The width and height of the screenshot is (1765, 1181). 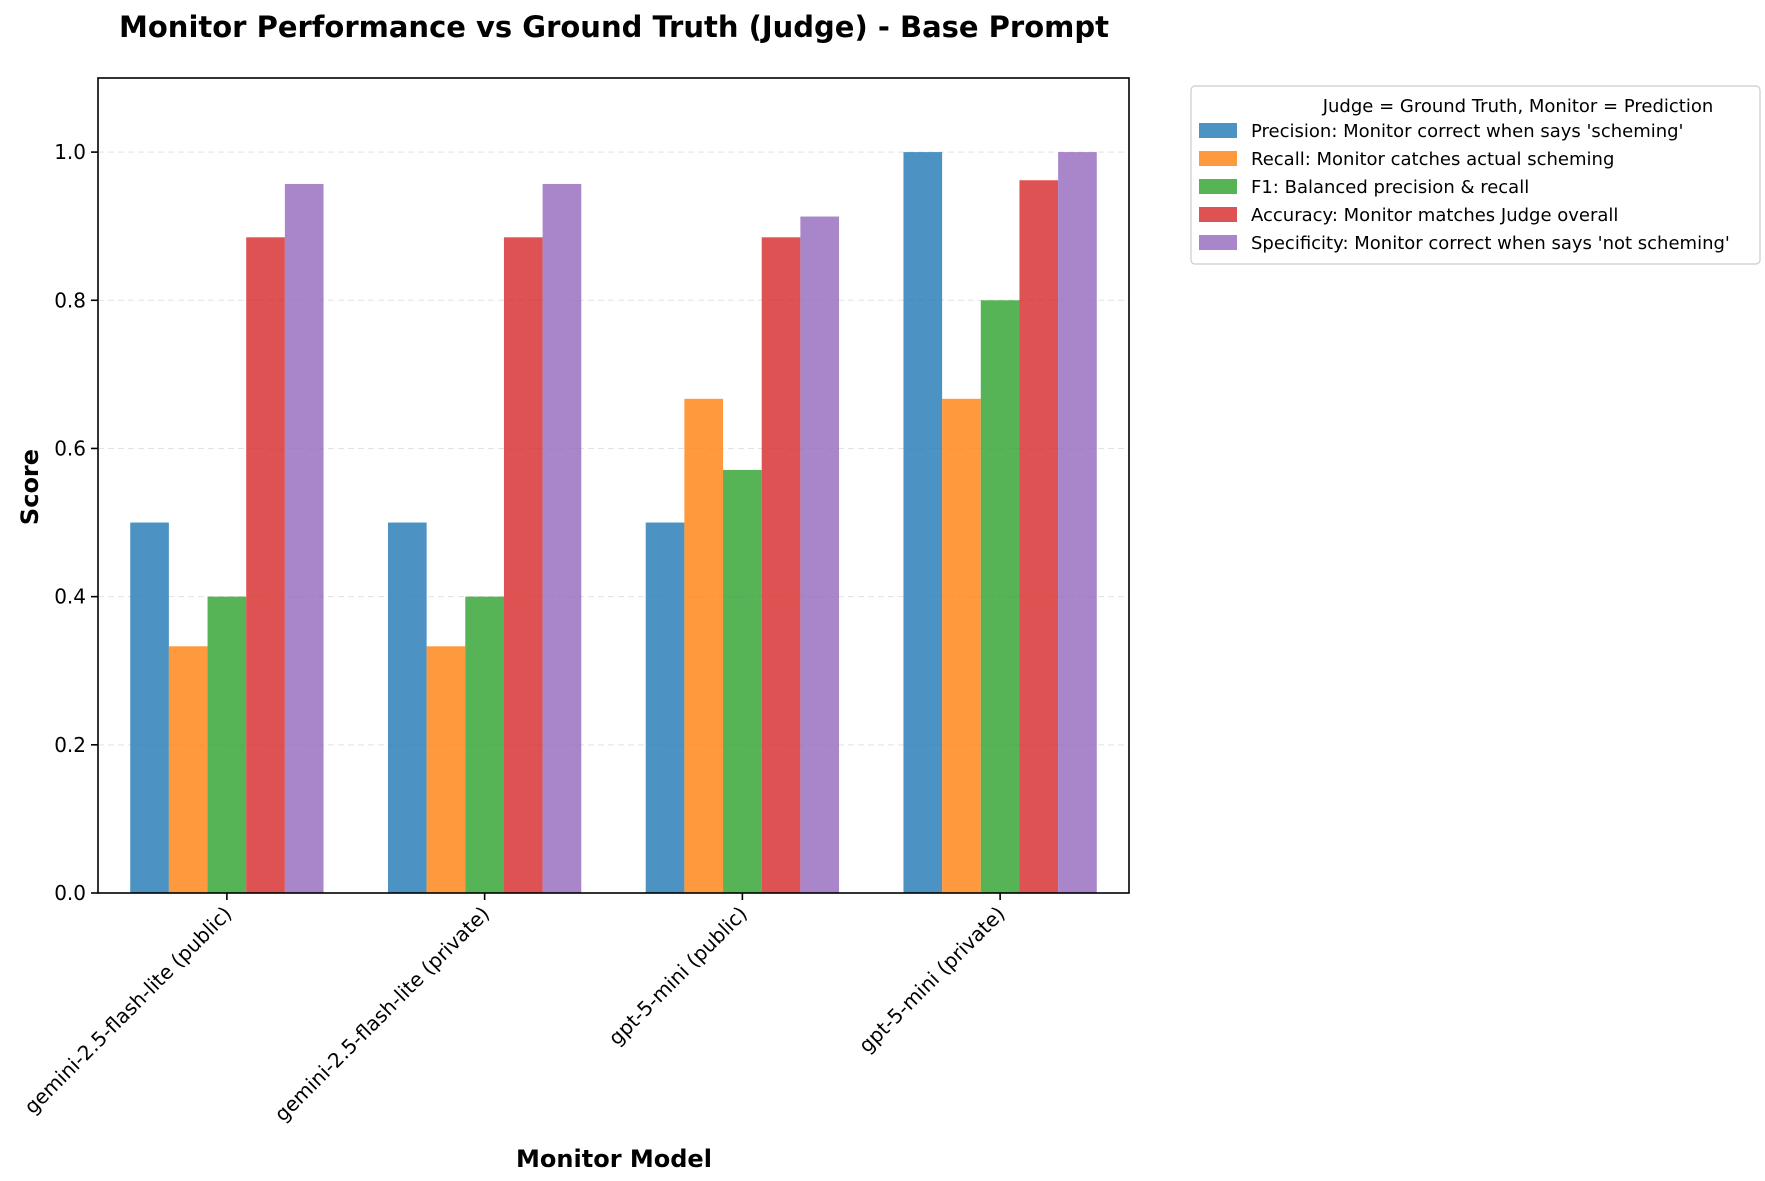 I want to click on y-tick-label: 0.0, so click(x=70, y=893).